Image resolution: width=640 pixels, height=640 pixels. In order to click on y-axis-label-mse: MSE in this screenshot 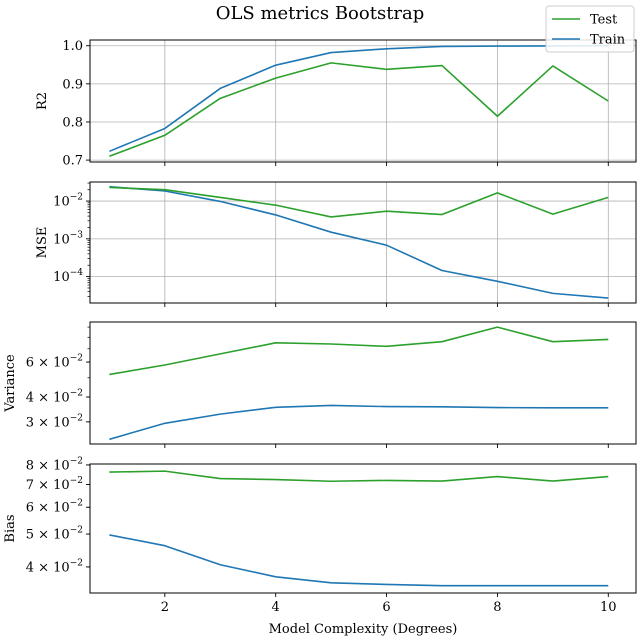, I will do `click(42, 243)`.